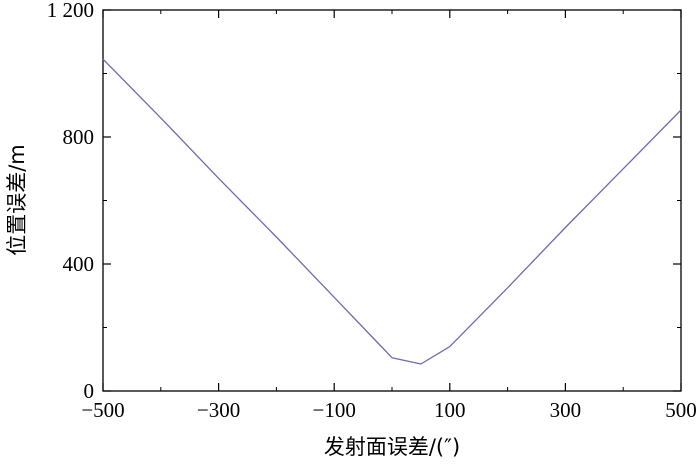 The width and height of the screenshot is (700, 464). Describe the element at coordinates (392, 447) in the screenshot. I see `x-axis-title: 发射面误差/(″)` at that location.